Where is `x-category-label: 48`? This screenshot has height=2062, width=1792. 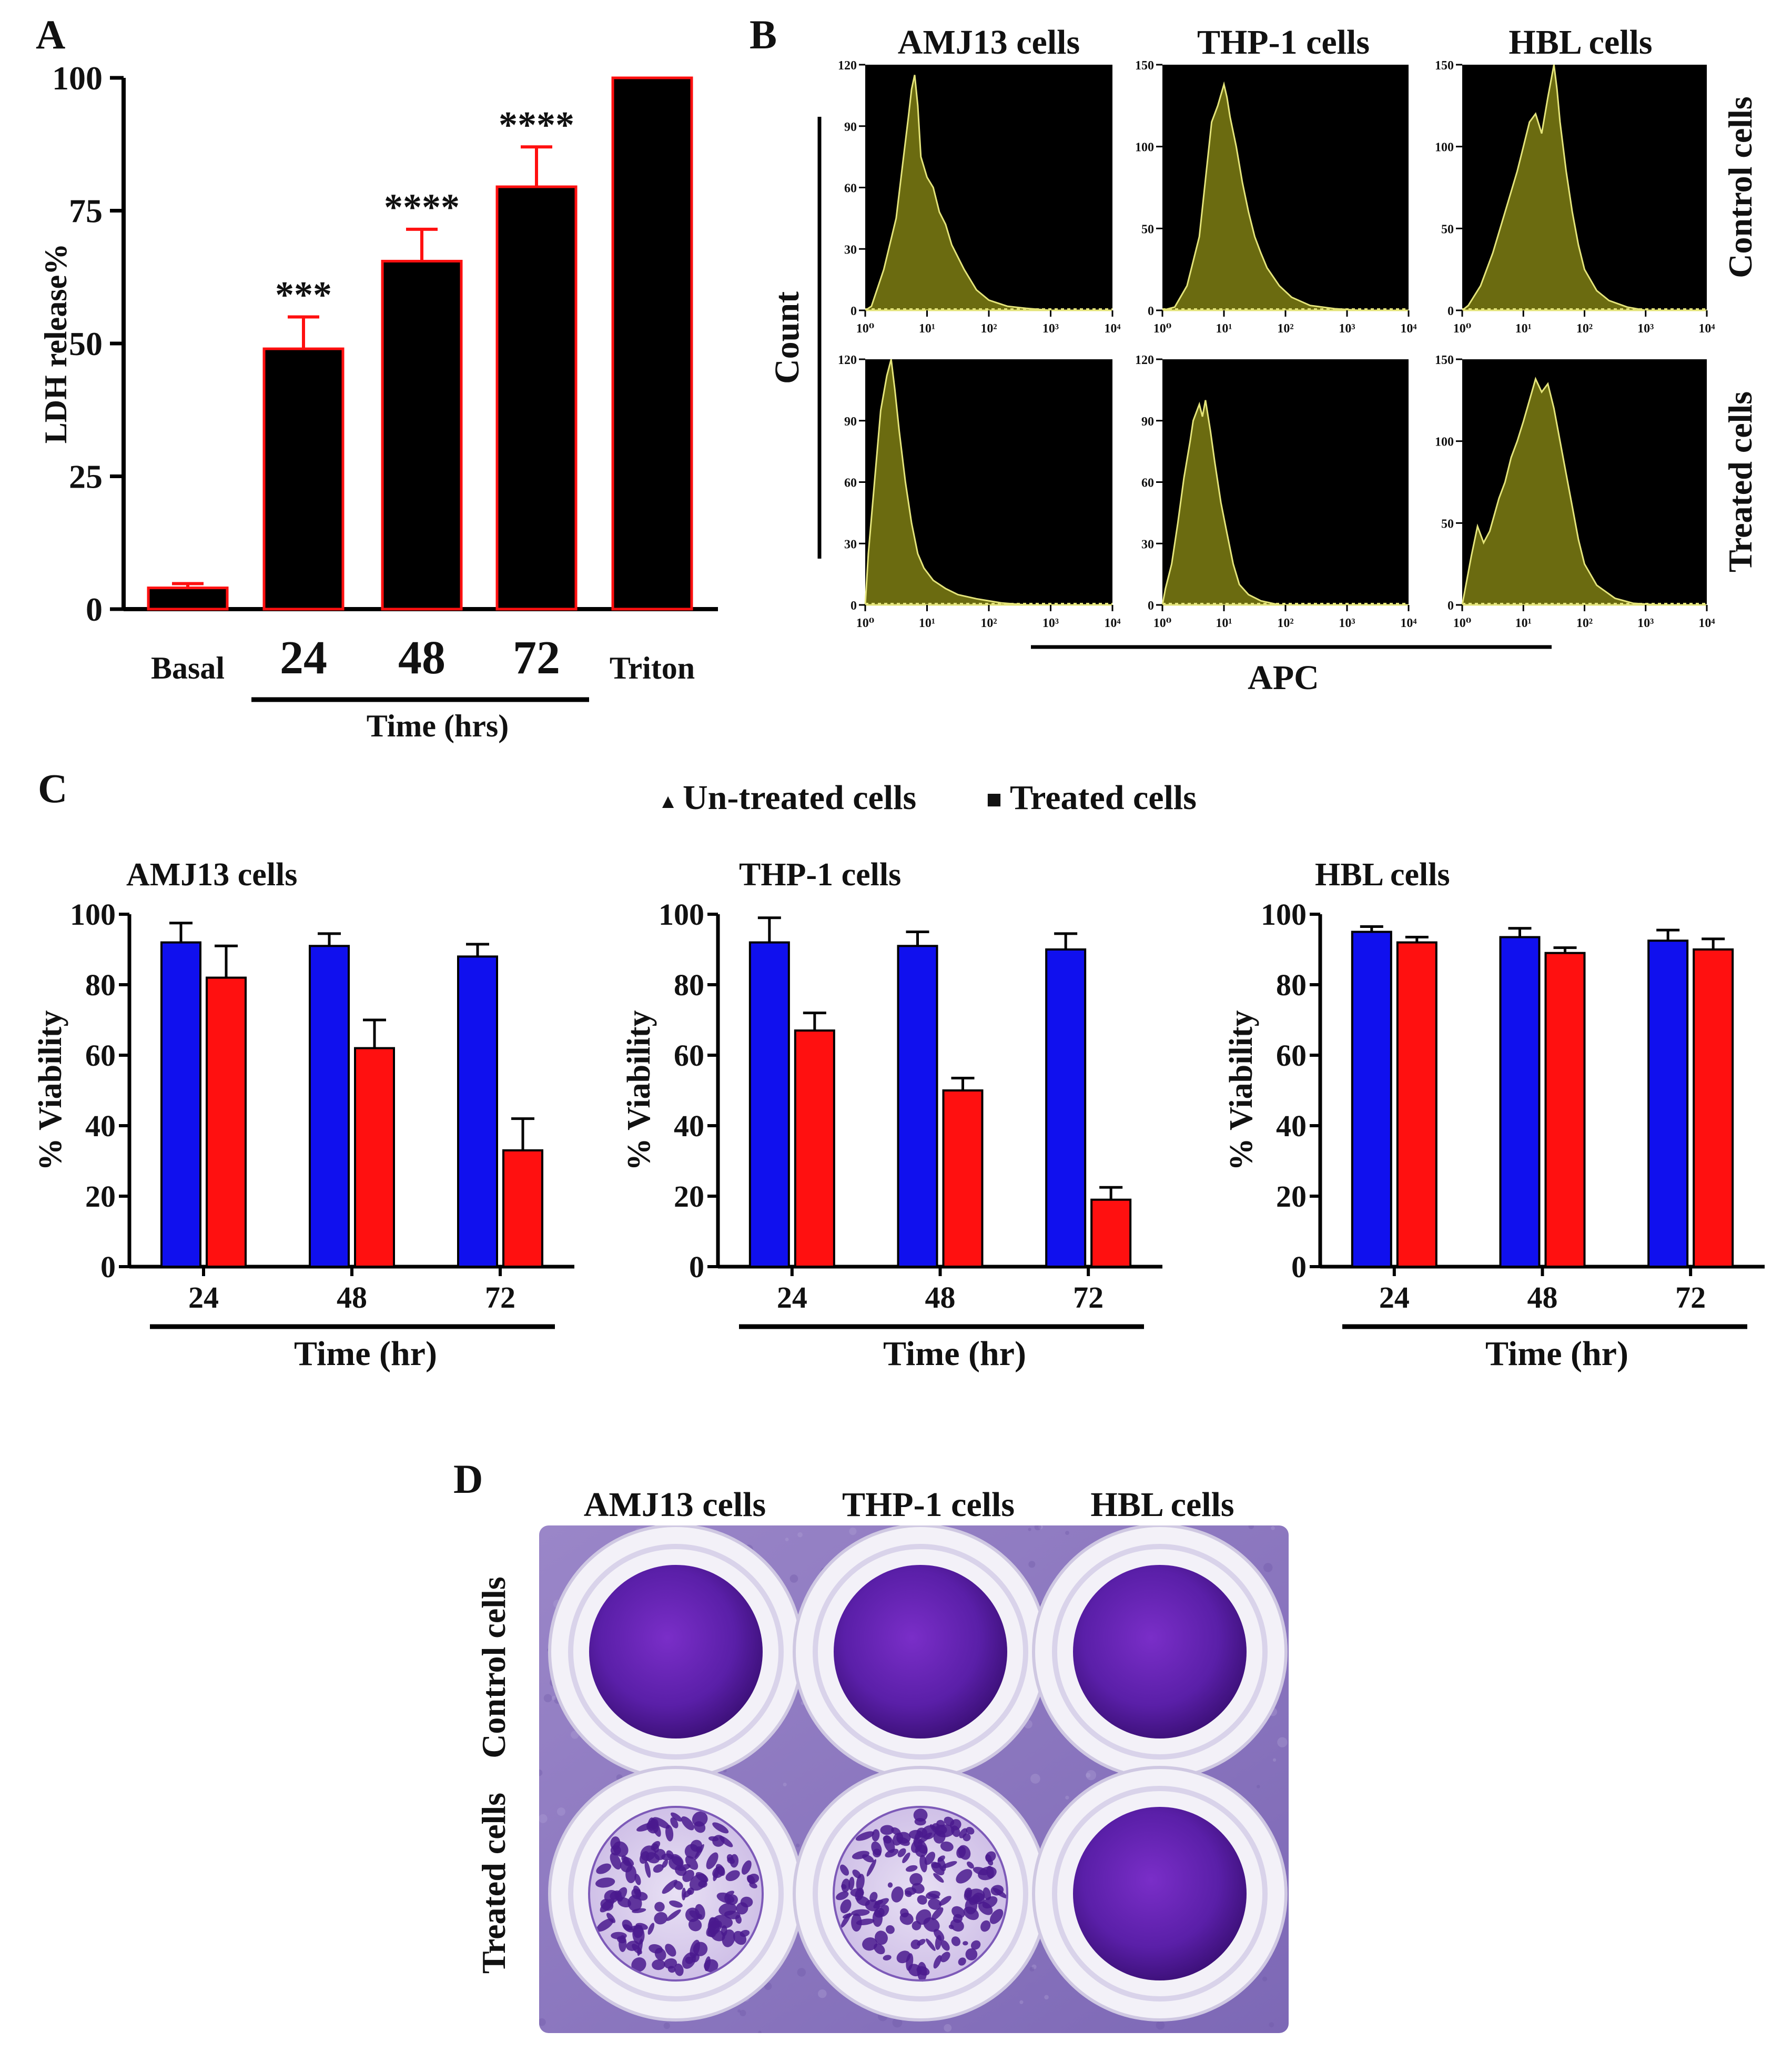 x-category-label: 48 is located at coordinates (422, 658).